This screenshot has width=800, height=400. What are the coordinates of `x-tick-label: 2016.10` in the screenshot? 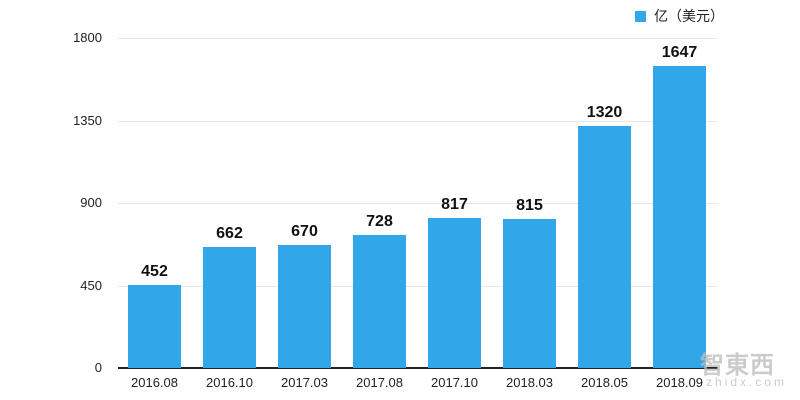 It's located at (229, 382).